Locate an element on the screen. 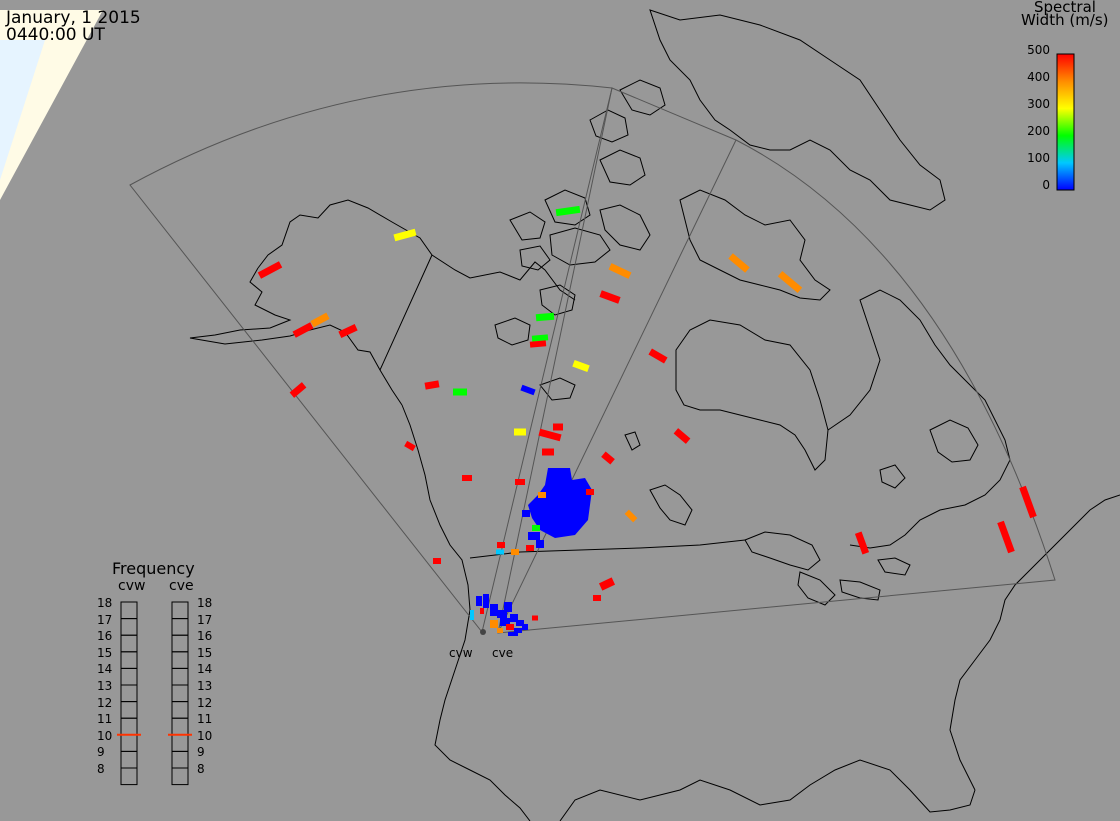 This screenshot has height=821, width=1120. frequency-tick: 17 is located at coordinates (105, 619).